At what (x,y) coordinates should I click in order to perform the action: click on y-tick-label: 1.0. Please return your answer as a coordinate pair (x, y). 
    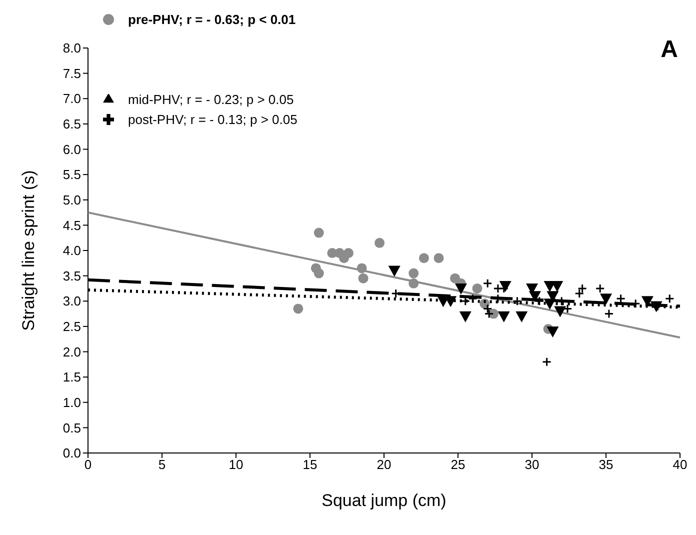
    Looking at the image, I should click on (71, 402).